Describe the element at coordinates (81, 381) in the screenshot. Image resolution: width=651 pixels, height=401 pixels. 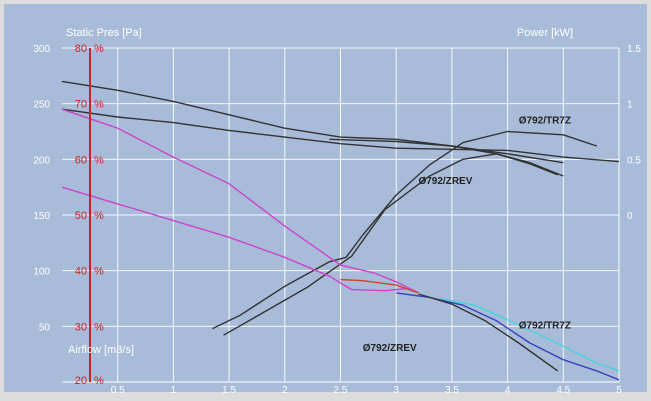
I see `efficiency-tick-label: 20` at that location.